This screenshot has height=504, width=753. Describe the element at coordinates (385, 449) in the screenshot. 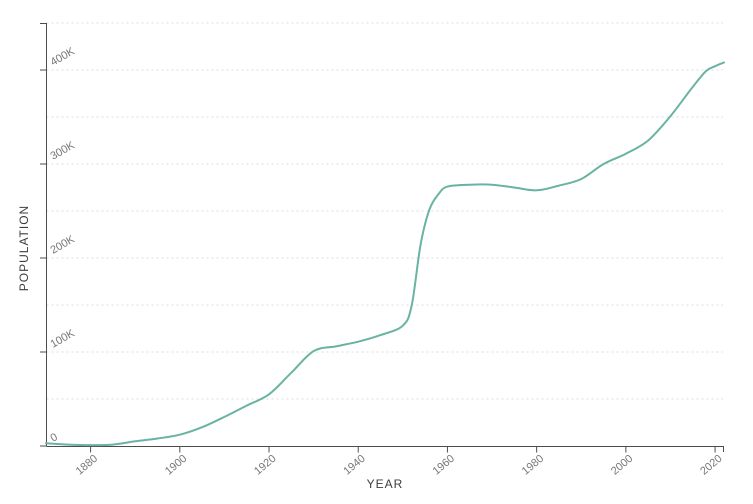

I see `x-axis-line` at that location.